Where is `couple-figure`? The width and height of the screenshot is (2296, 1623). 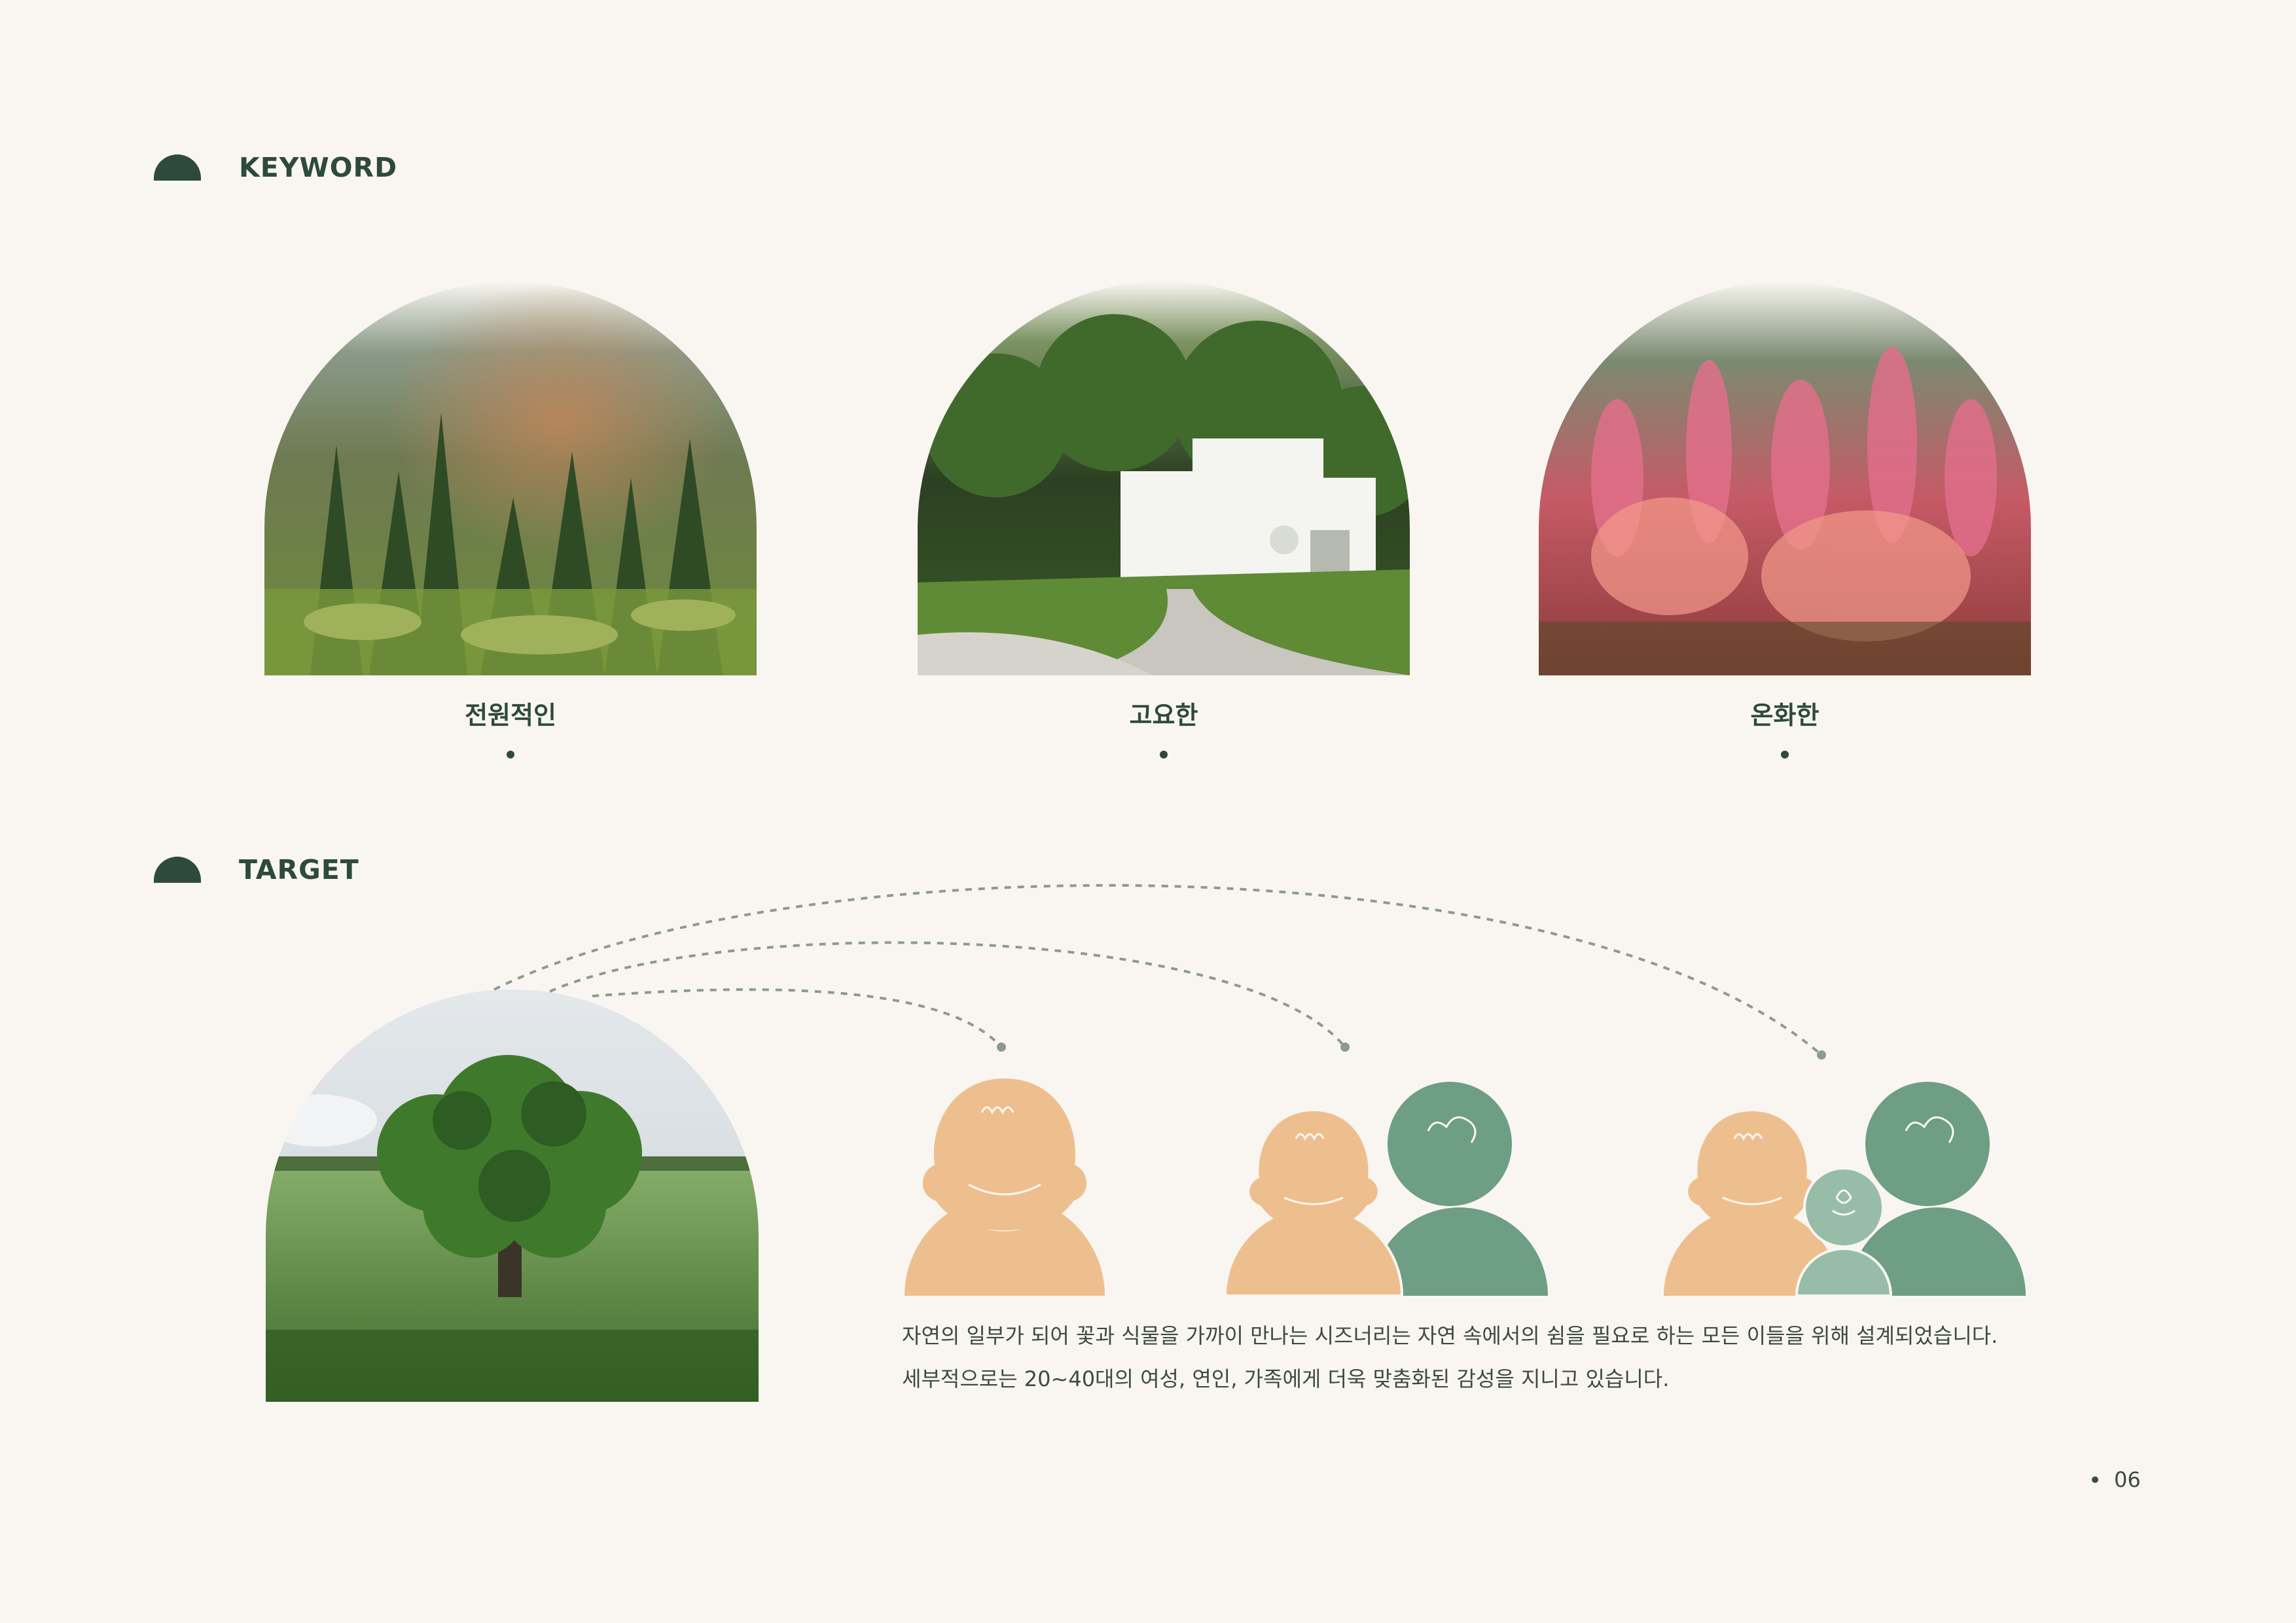
couple-figure is located at coordinates (1386, 1189).